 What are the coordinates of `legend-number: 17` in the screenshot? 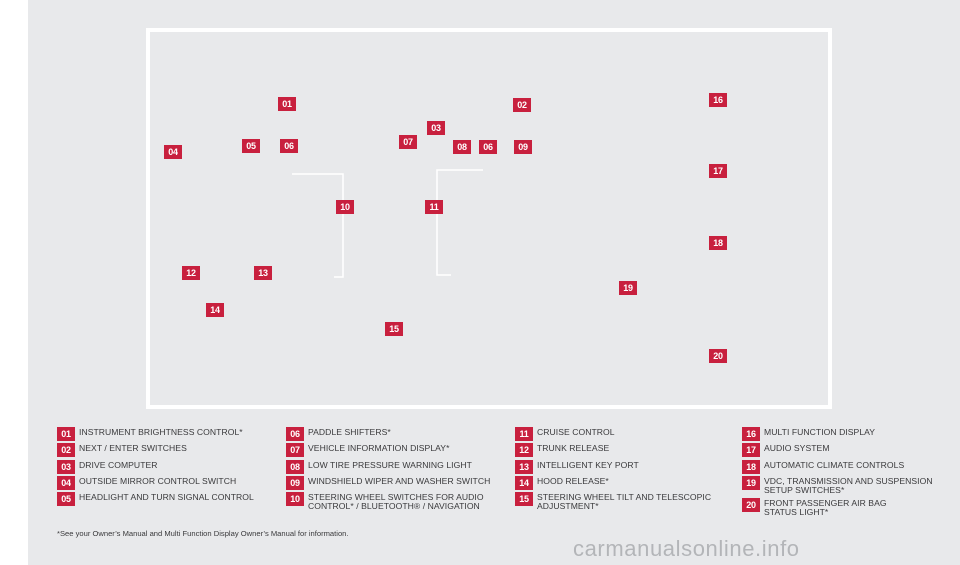 It's located at (751, 450).